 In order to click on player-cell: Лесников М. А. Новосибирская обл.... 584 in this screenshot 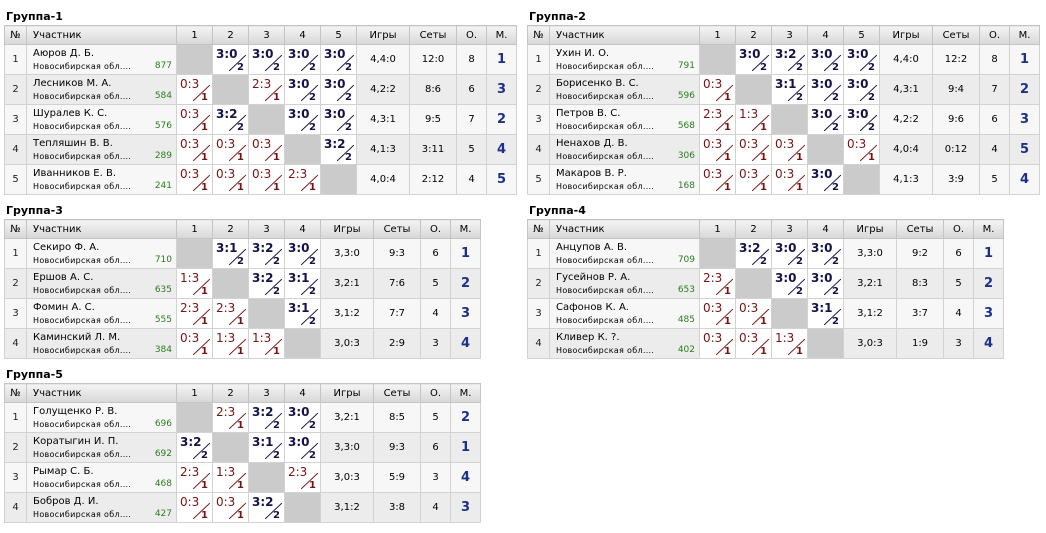, I will do `click(101, 89)`.